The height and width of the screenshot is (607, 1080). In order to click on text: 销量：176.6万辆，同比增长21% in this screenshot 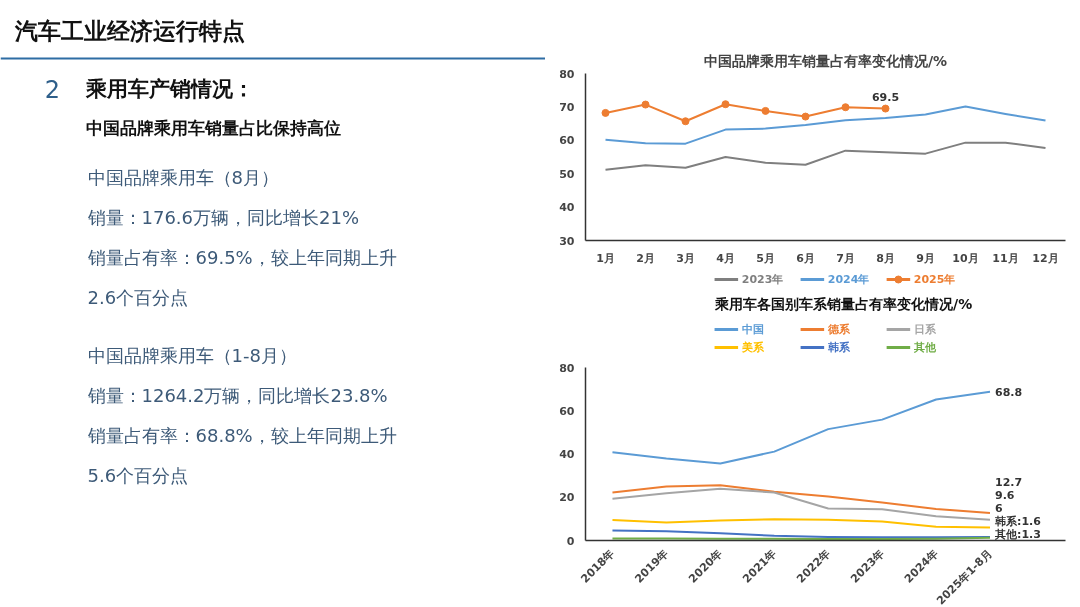, I will do `click(223, 217)`.